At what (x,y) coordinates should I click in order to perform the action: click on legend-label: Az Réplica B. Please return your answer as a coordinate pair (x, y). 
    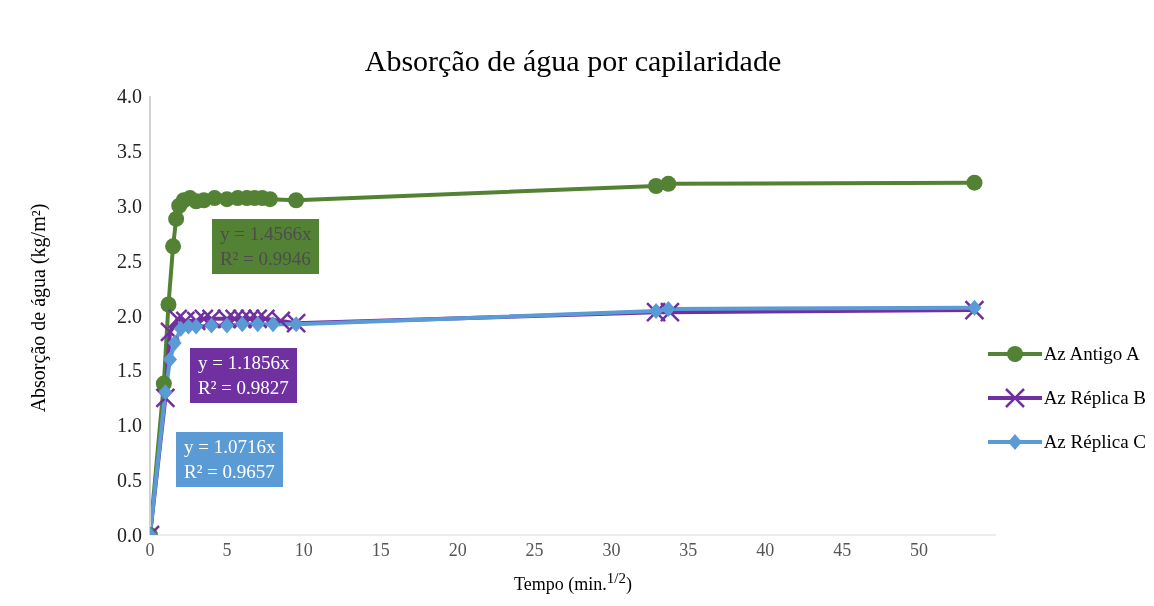
    Looking at the image, I should click on (1094, 398).